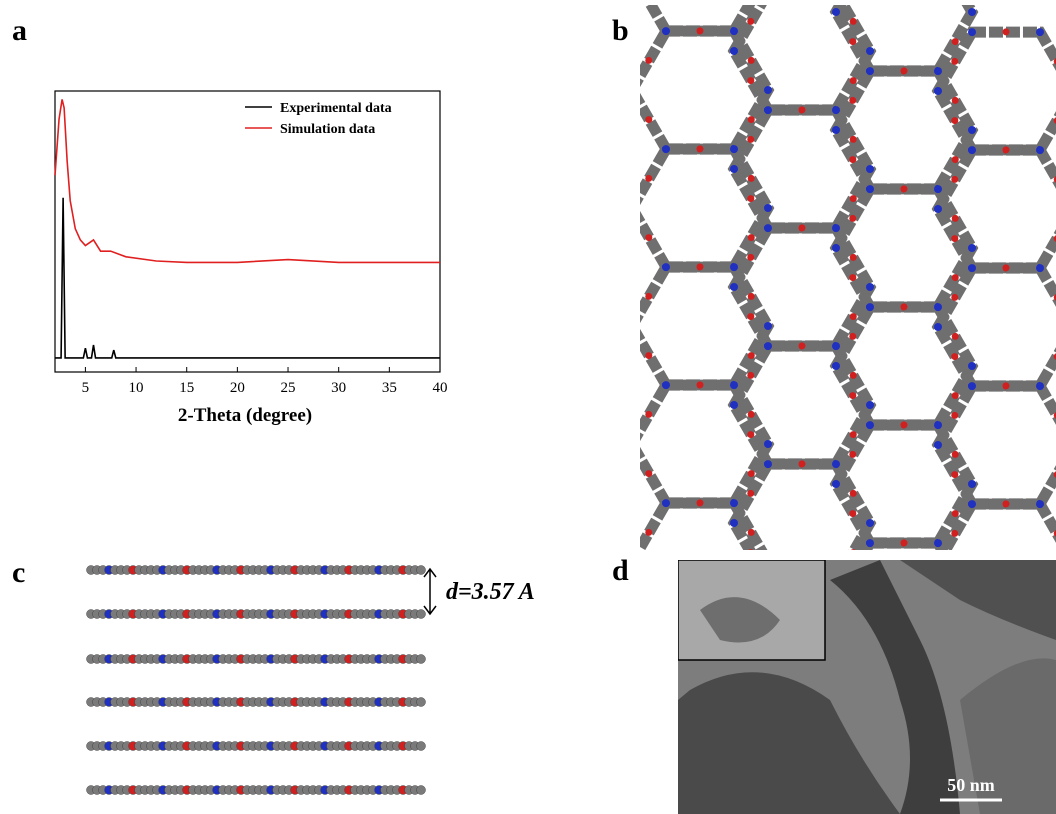  Describe the element at coordinates (256, 680) in the screenshot. I see `structure-c` at that location.